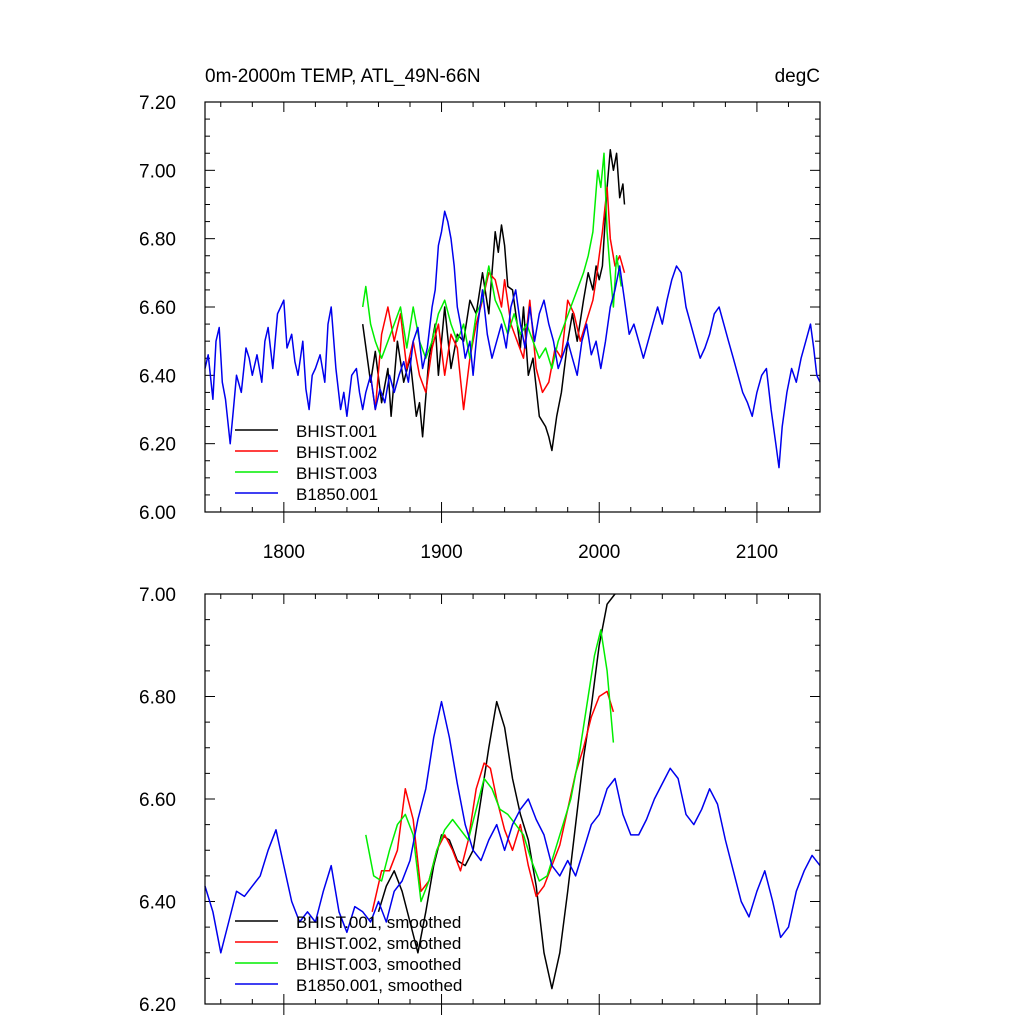  Describe the element at coordinates (157, 513) in the screenshot. I see `y-tick-label: 6.00` at that location.